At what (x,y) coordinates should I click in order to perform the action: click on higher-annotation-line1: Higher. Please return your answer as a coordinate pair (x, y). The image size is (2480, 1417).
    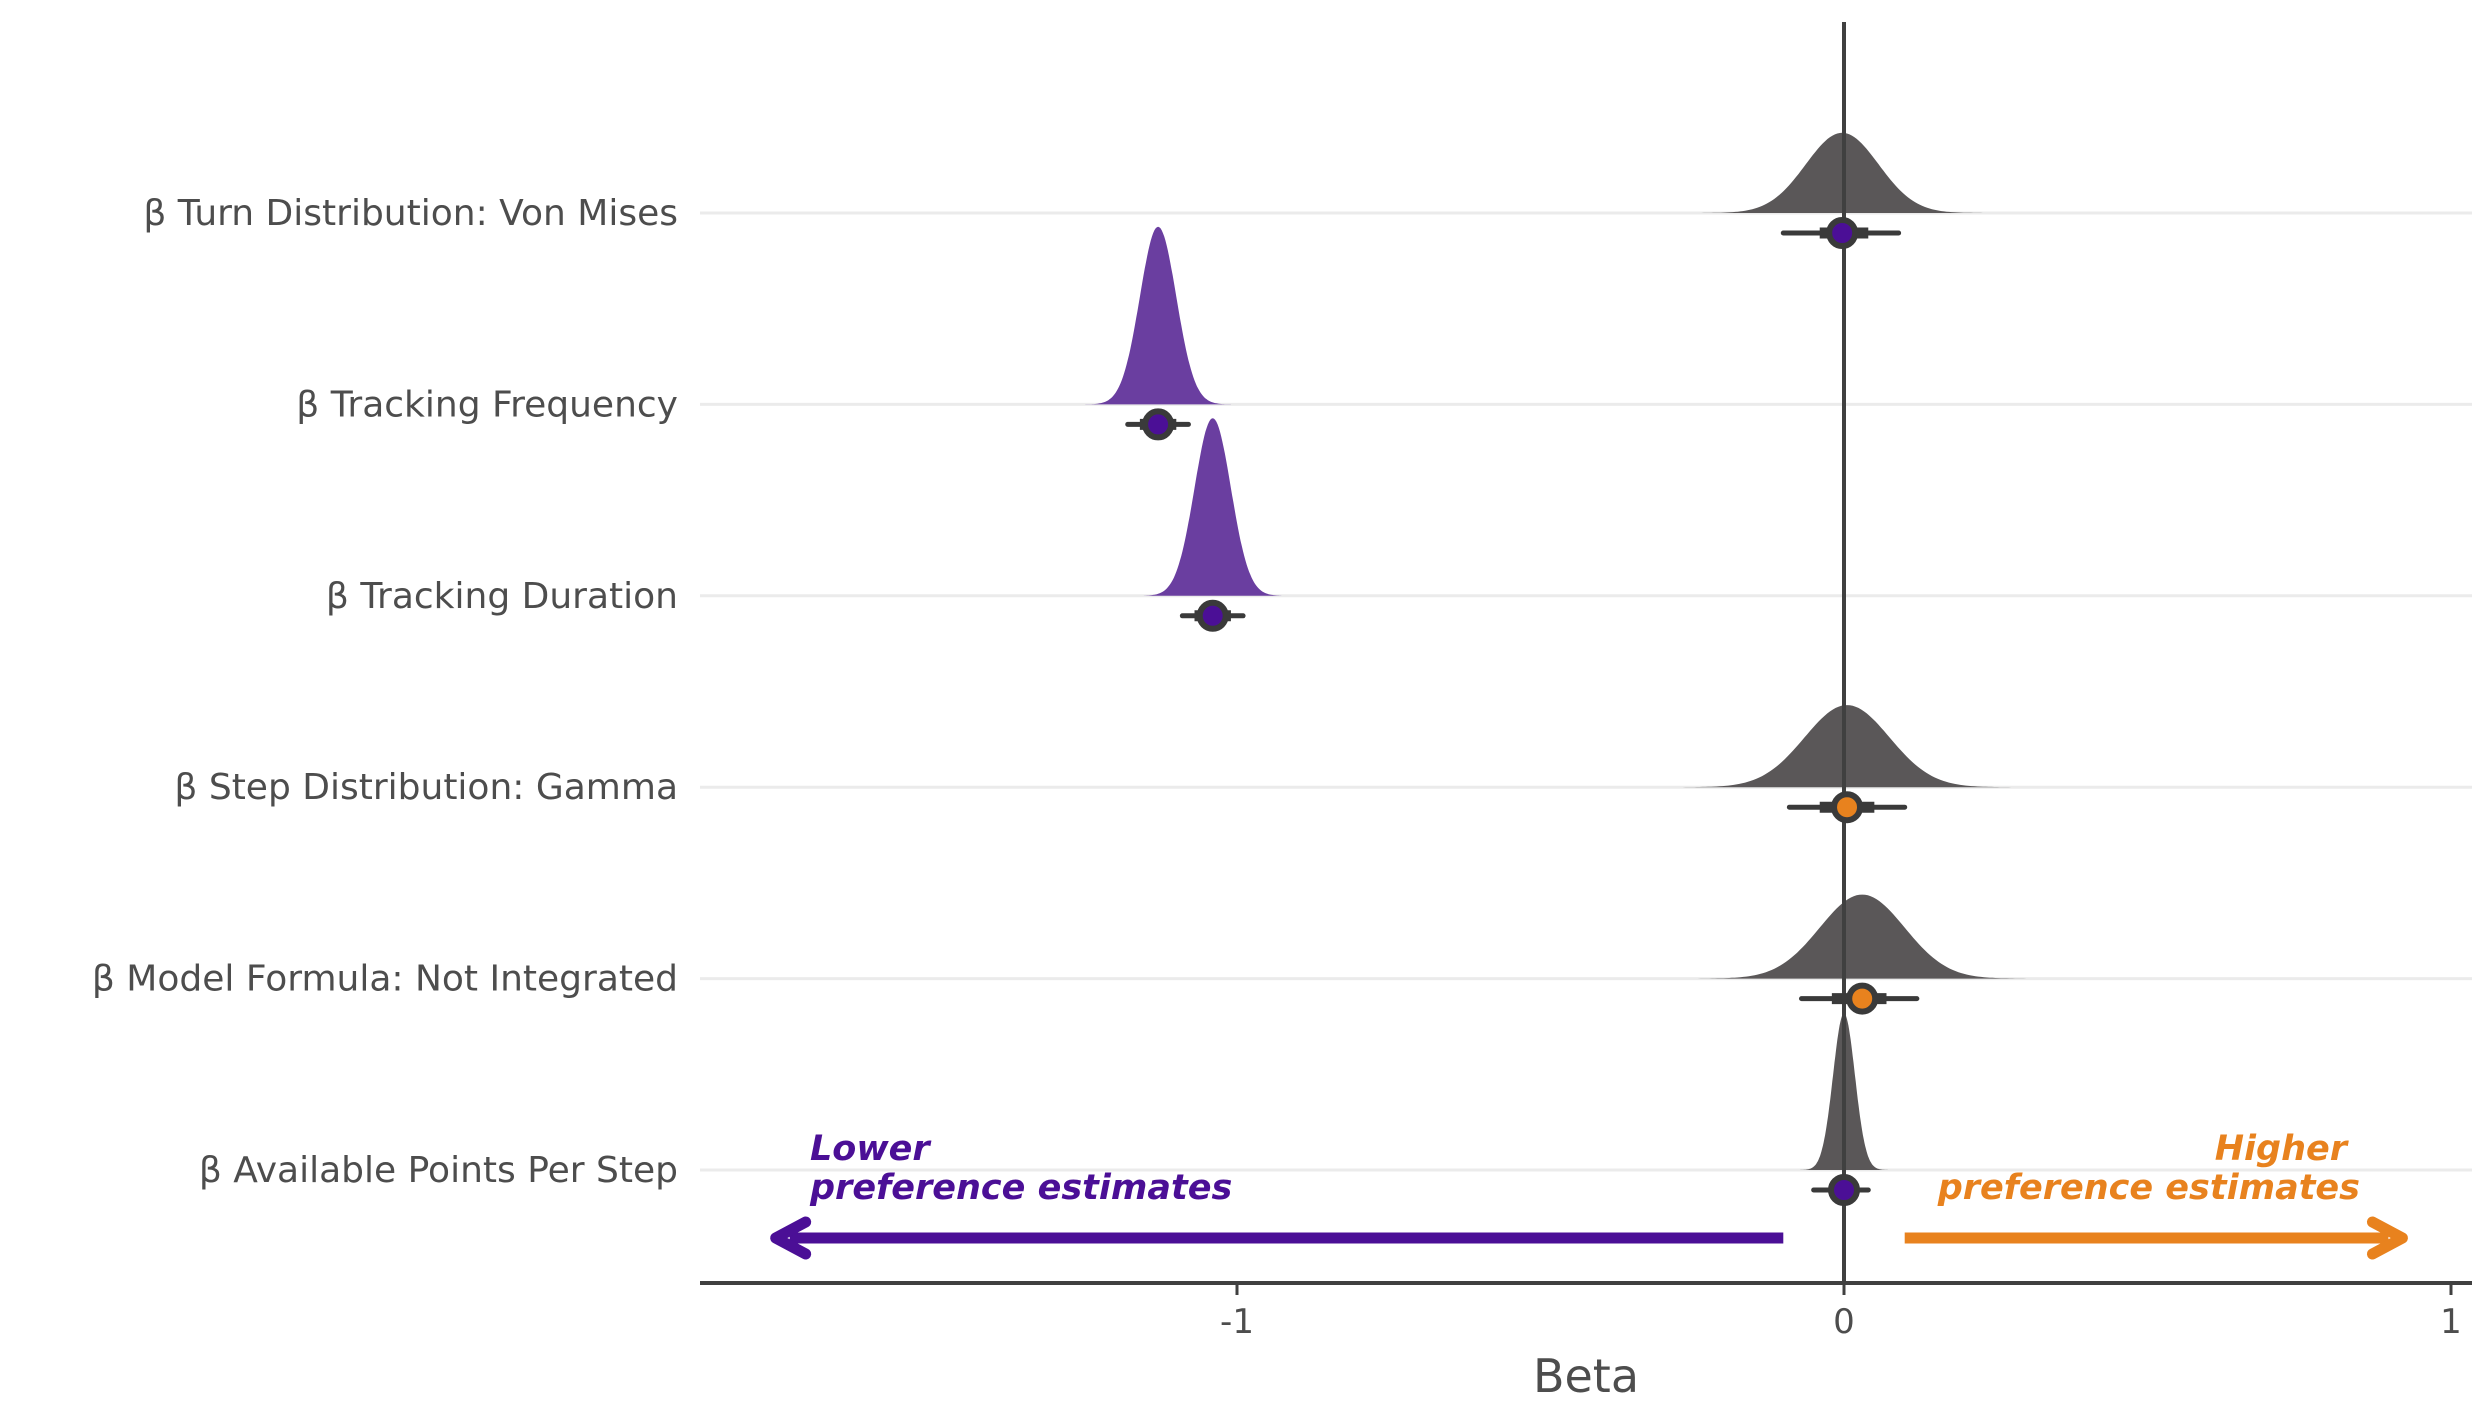
    Looking at the image, I should click on (2282, 1149).